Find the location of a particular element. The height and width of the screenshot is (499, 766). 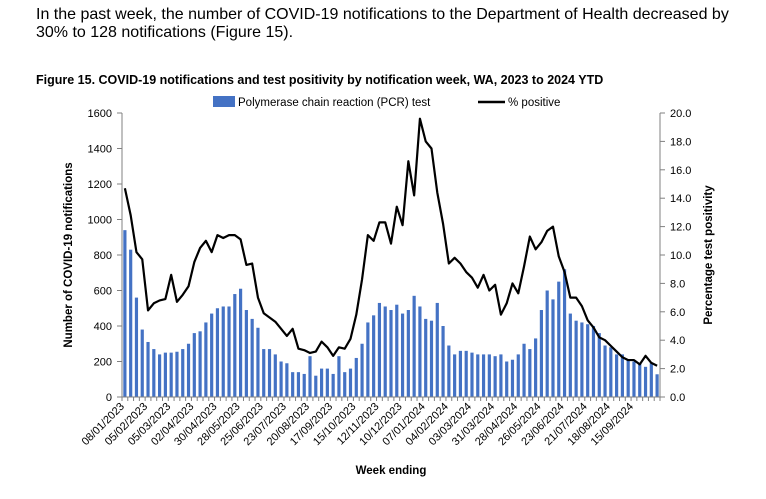

right-tick-label: 20.0 is located at coordinates (680, 114).